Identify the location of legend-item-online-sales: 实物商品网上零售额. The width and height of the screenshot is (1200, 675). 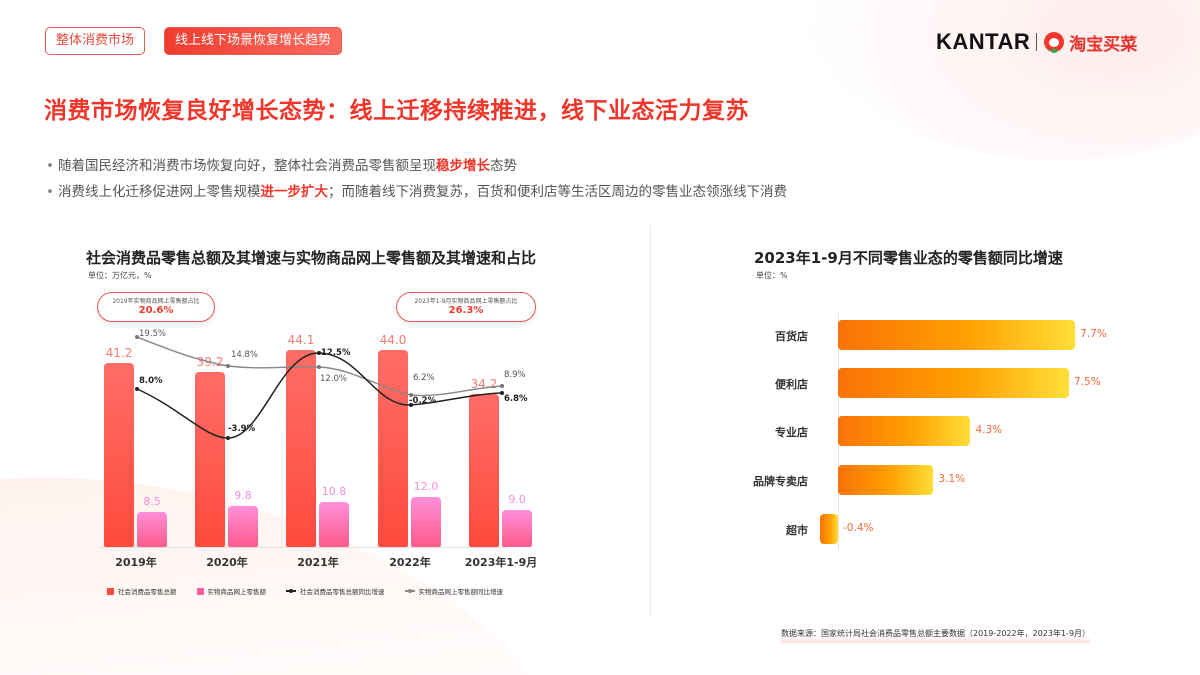
(231, 591).